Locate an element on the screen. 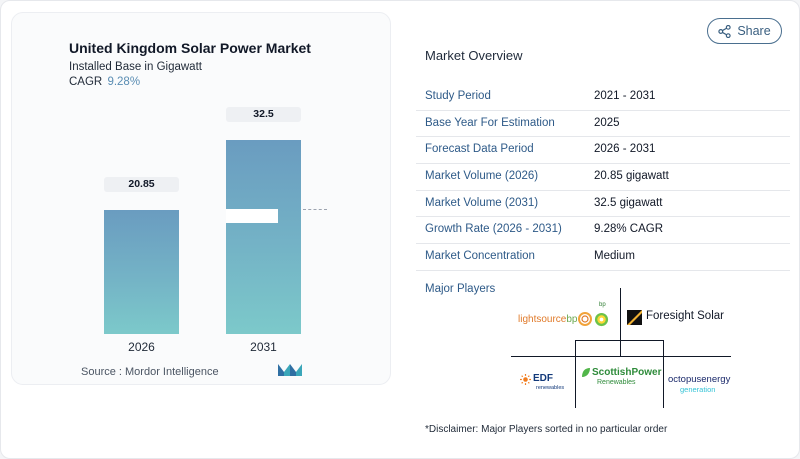 The width and height of the screenshot is (800, 459). cagr-line: CAGR 9.28% is located at coordinates (104, 82).